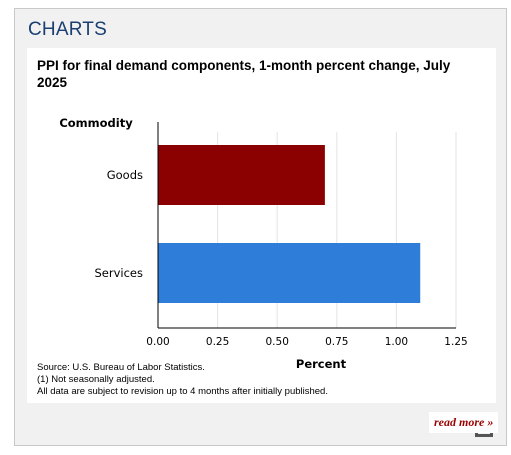 This screenshot has height=455, width=511. I want to click on x-tick-label: 0.50, so click(277, 342).